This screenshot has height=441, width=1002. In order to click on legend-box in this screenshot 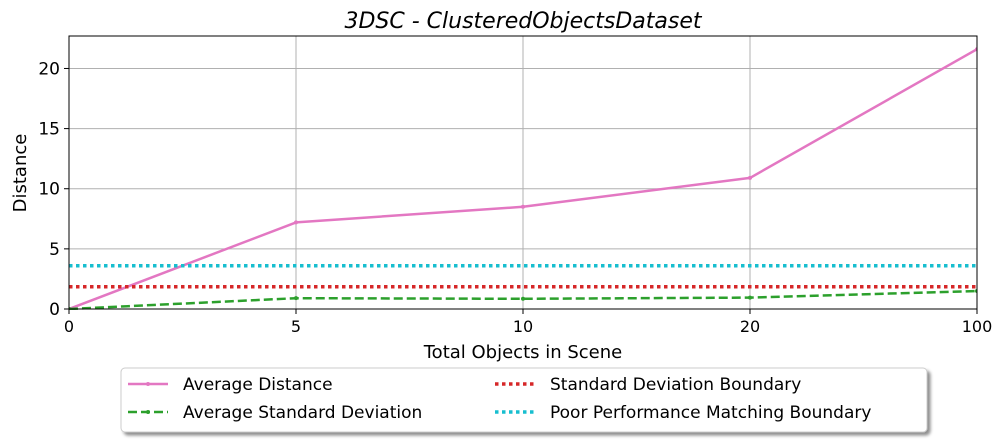, I will do `click(524, 400)`.